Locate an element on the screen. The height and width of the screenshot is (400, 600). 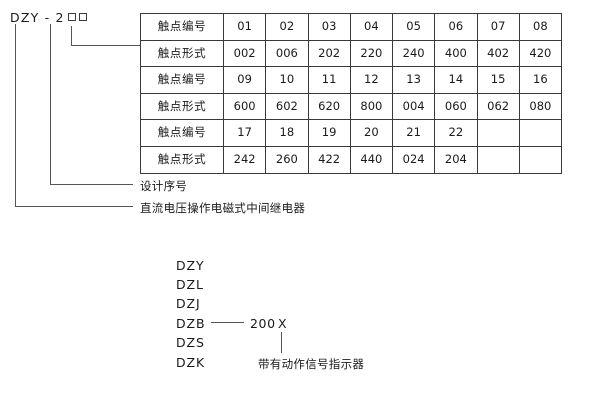
table-cell: 07 is located at coordinates (498, 27).